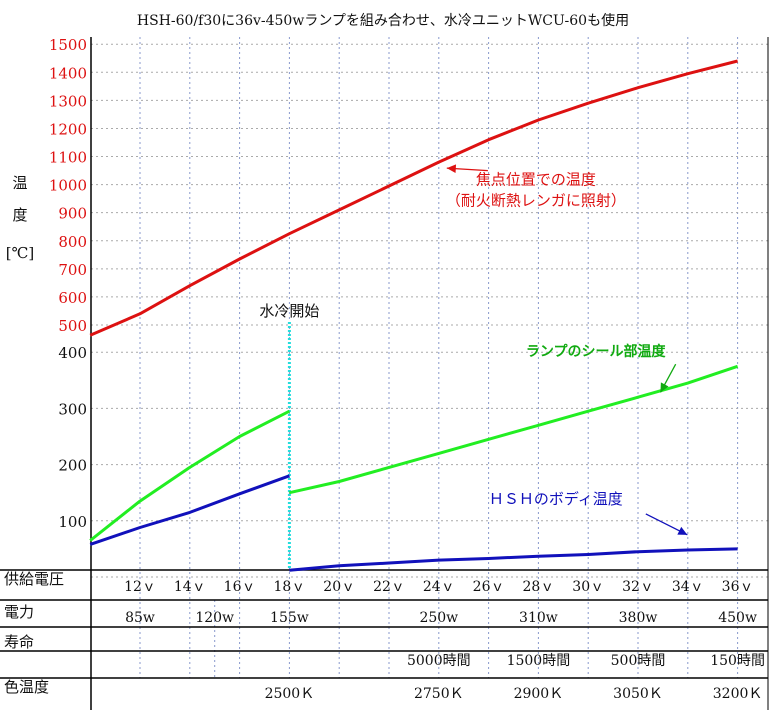 This screenshot has width=780, height=722. I want to click on arrow-blue-head, so click(682, 530).